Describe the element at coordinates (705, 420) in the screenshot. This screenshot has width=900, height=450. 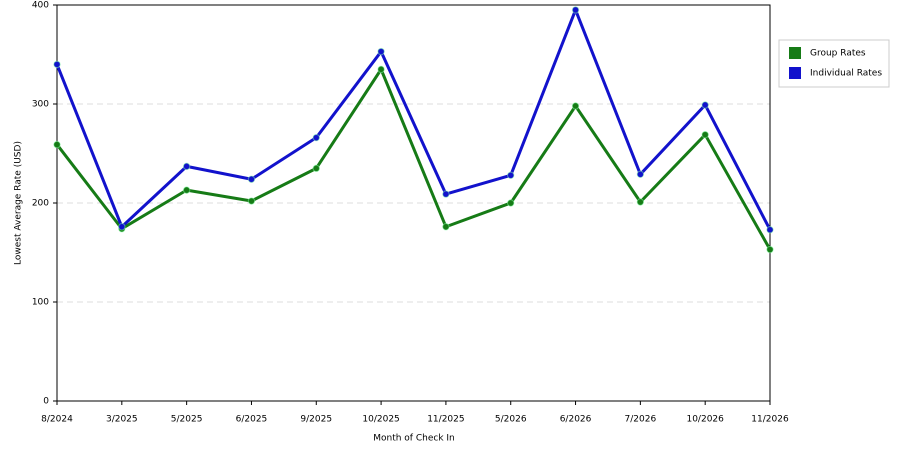
I see `x-tick-label: 10/2026` at that location.